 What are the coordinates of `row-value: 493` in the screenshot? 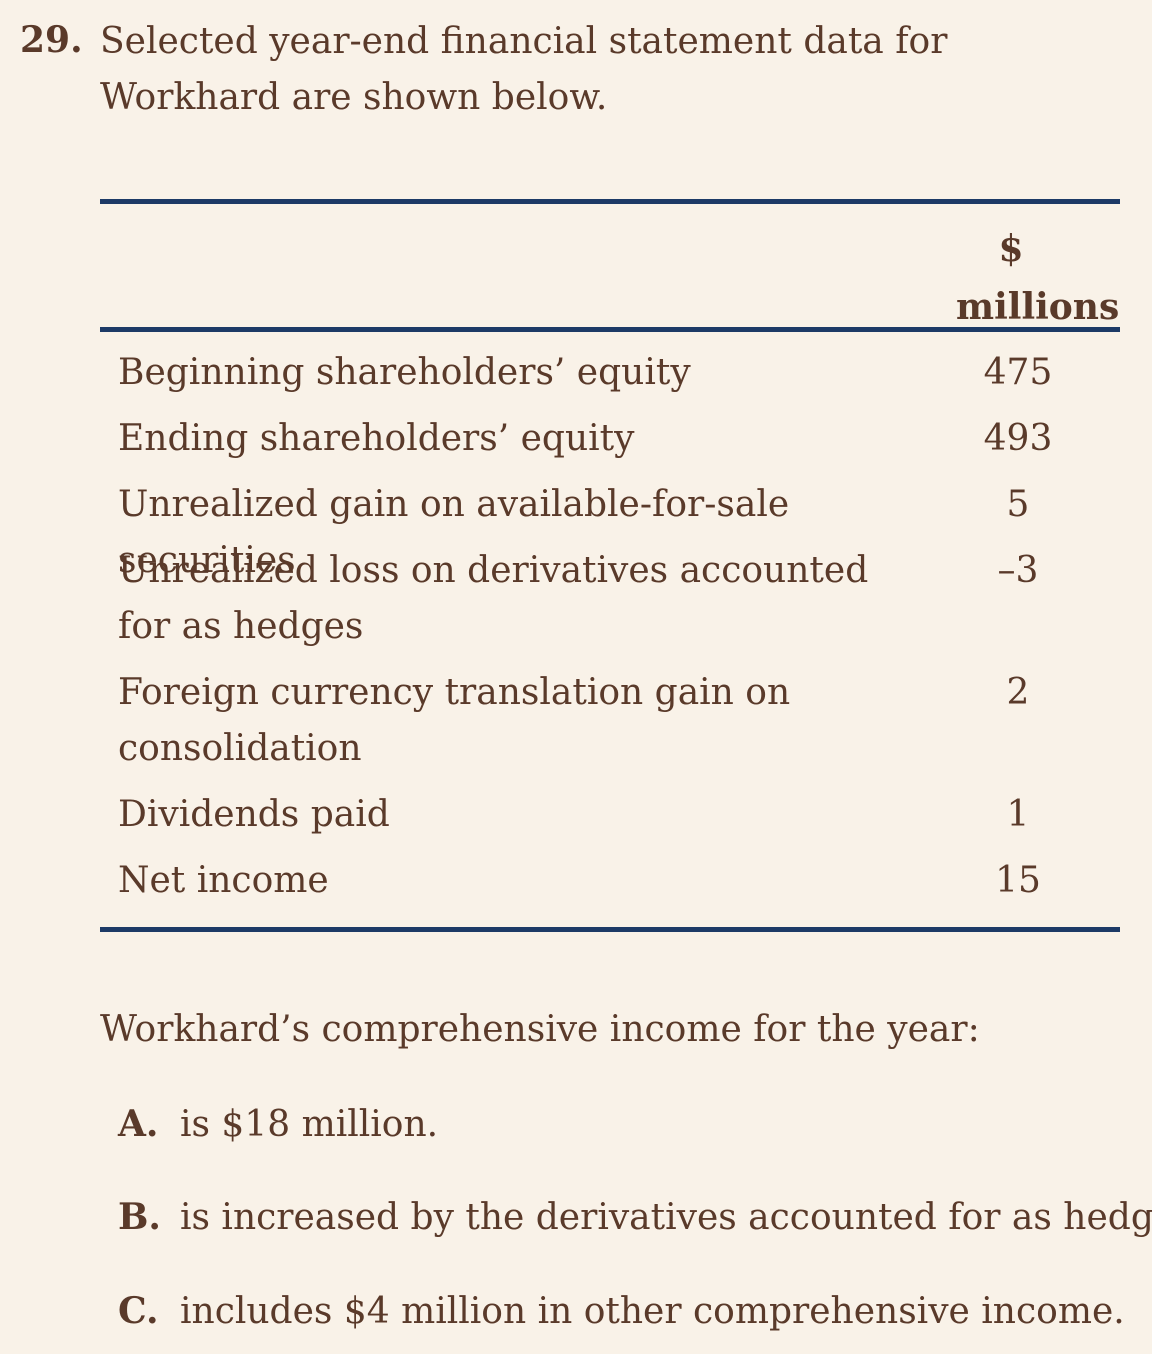 It's located at (1018, 438).